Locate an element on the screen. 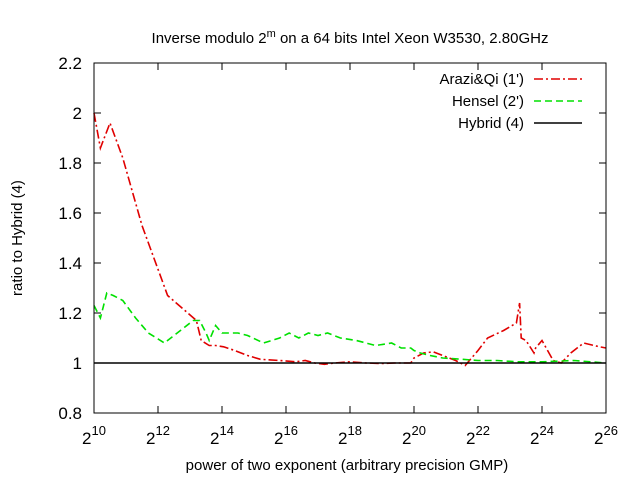  x-tick-label: 214 is located at coordinates (222, 435).